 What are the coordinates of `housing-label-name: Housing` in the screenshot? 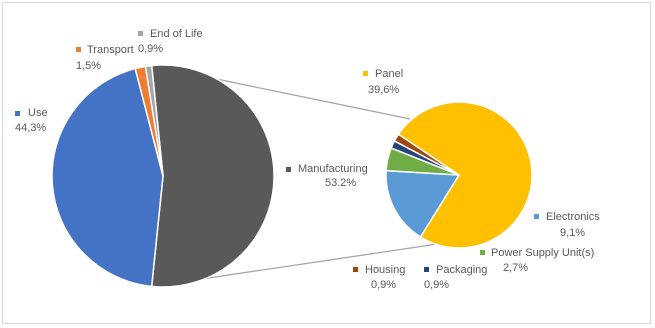 It's located at (385, 270).